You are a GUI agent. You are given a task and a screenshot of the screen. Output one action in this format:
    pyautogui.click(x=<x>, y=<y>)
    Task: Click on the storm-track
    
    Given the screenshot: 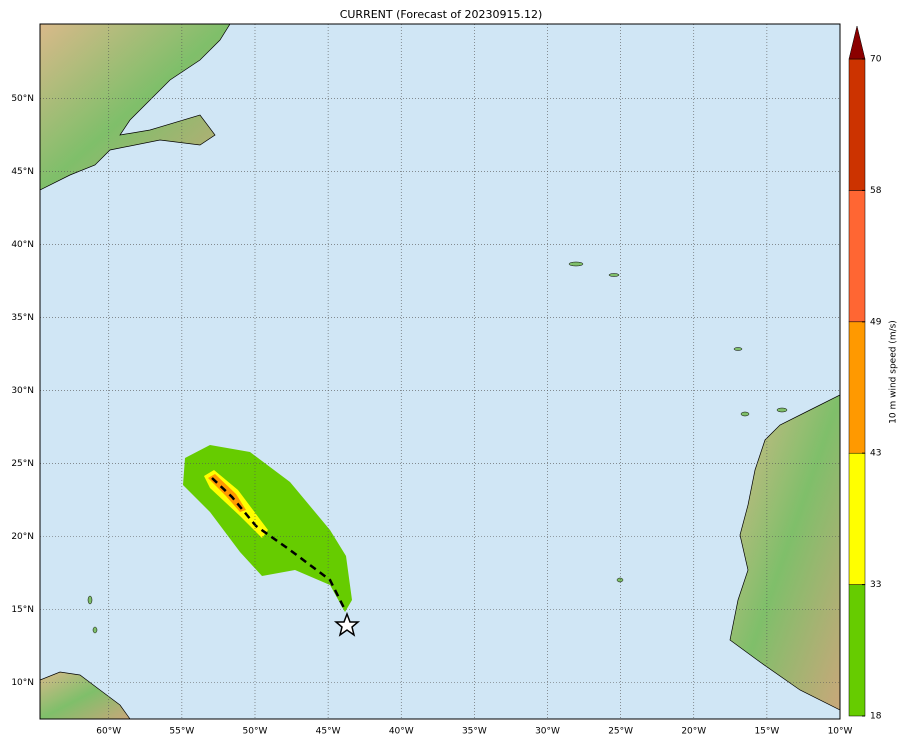 What is the action you would take?
    pyautogui.click(x=279, y=544)
    